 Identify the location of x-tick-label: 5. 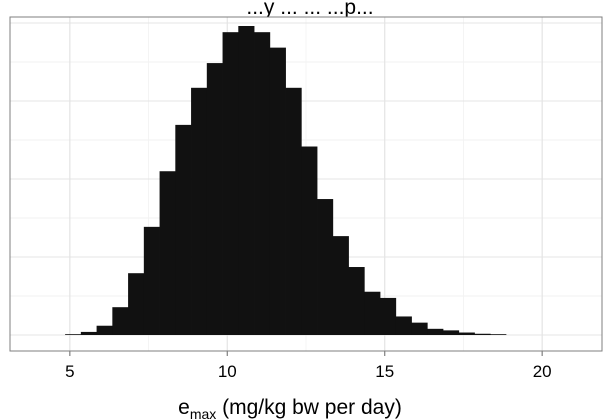
(69, 371).